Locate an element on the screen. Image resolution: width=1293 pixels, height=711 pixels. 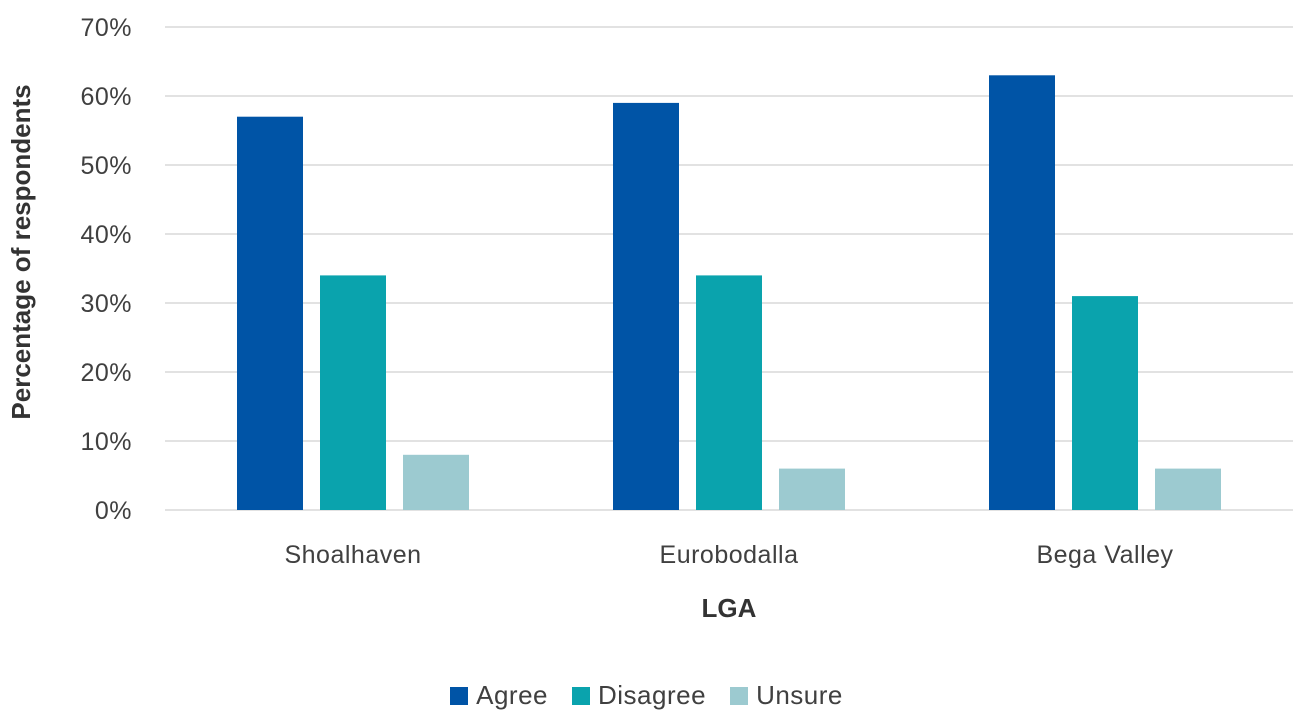
bar-agree-bega-valley is located at coordinates (1022, 293).